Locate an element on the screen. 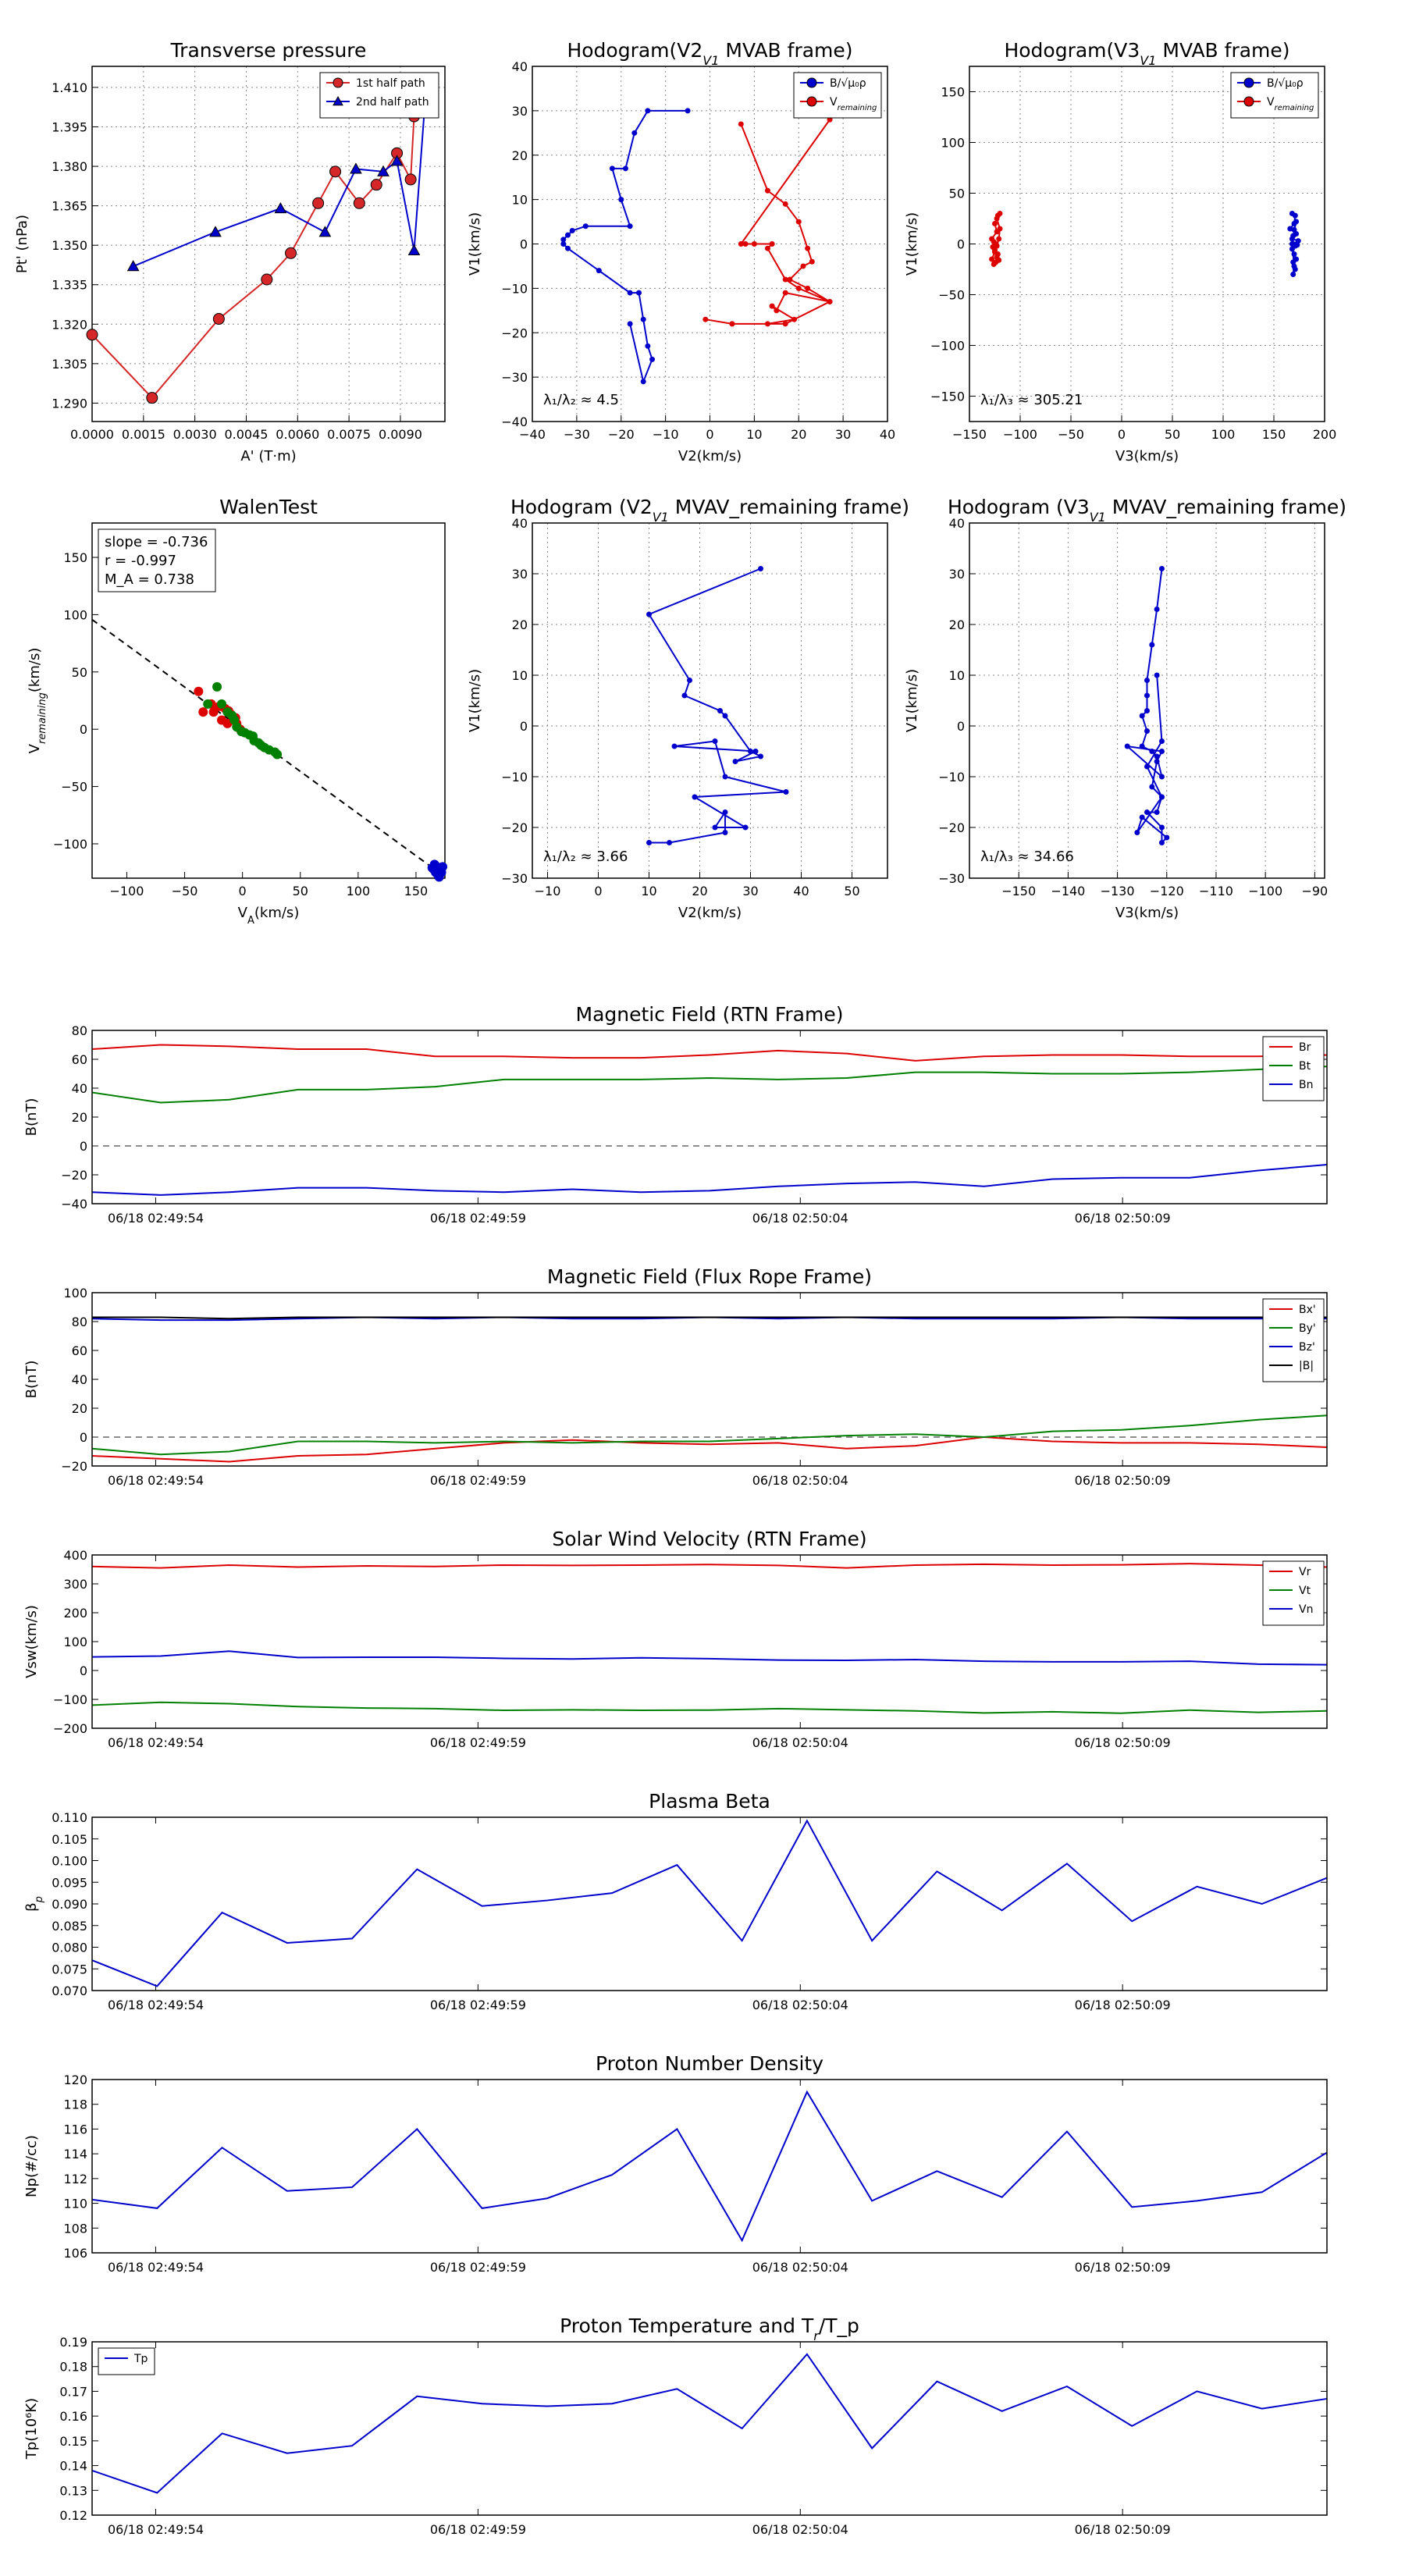 The height and width of the screenshot is (2576, 1405). x-tick-label: 100 is located at coordinates (359, 891).